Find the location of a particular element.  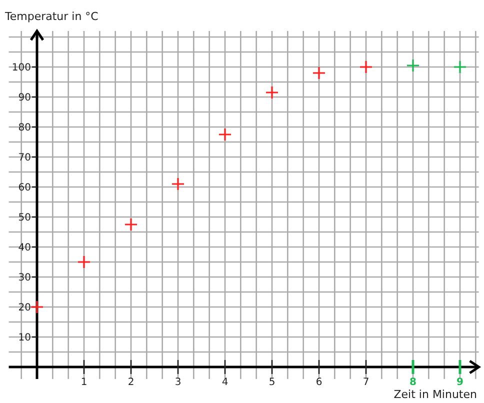

y-tick-label: 40 is located at coordinates (24, 248).